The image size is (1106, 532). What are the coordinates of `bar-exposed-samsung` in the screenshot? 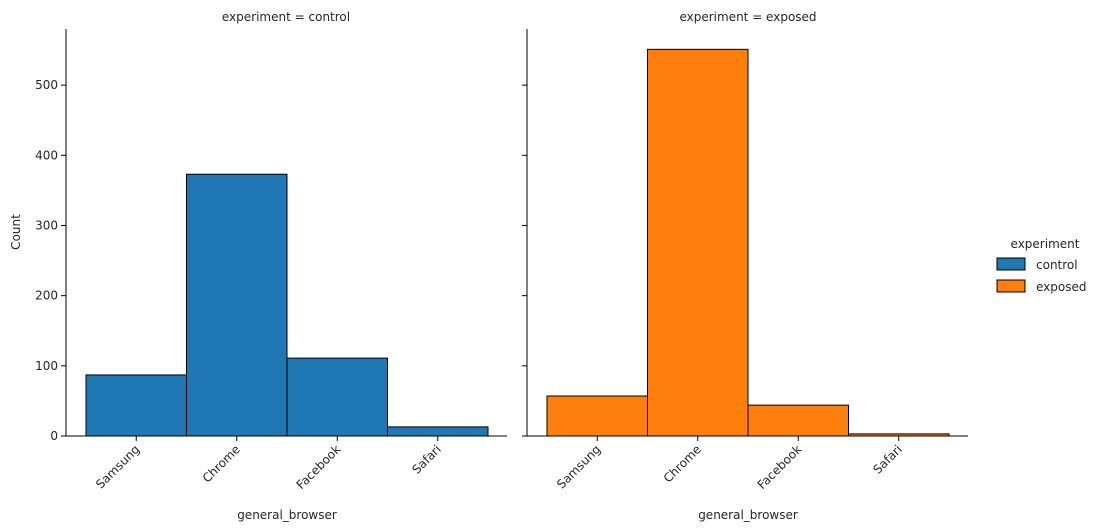 It's located at (597, 416).